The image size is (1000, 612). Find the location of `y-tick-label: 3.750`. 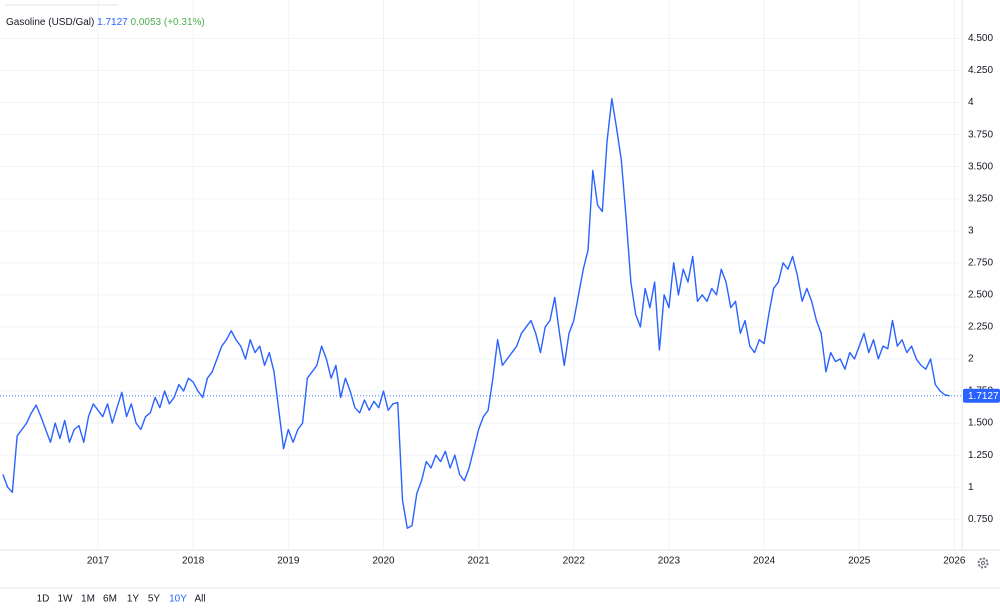

y-tick-label: 3.750 is located at coordinates (980, 134).